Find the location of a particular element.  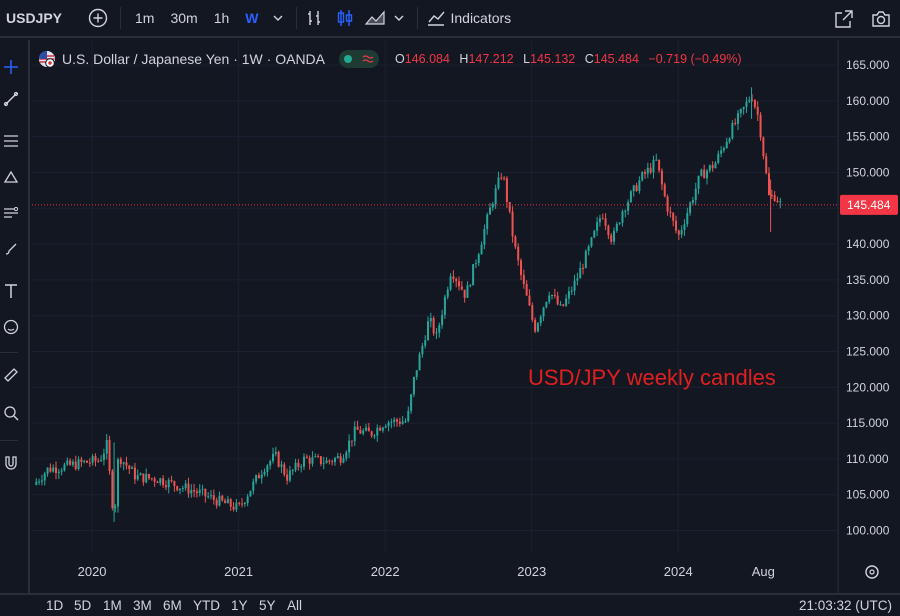

magnet-icon is located at coordinates (11, 463).